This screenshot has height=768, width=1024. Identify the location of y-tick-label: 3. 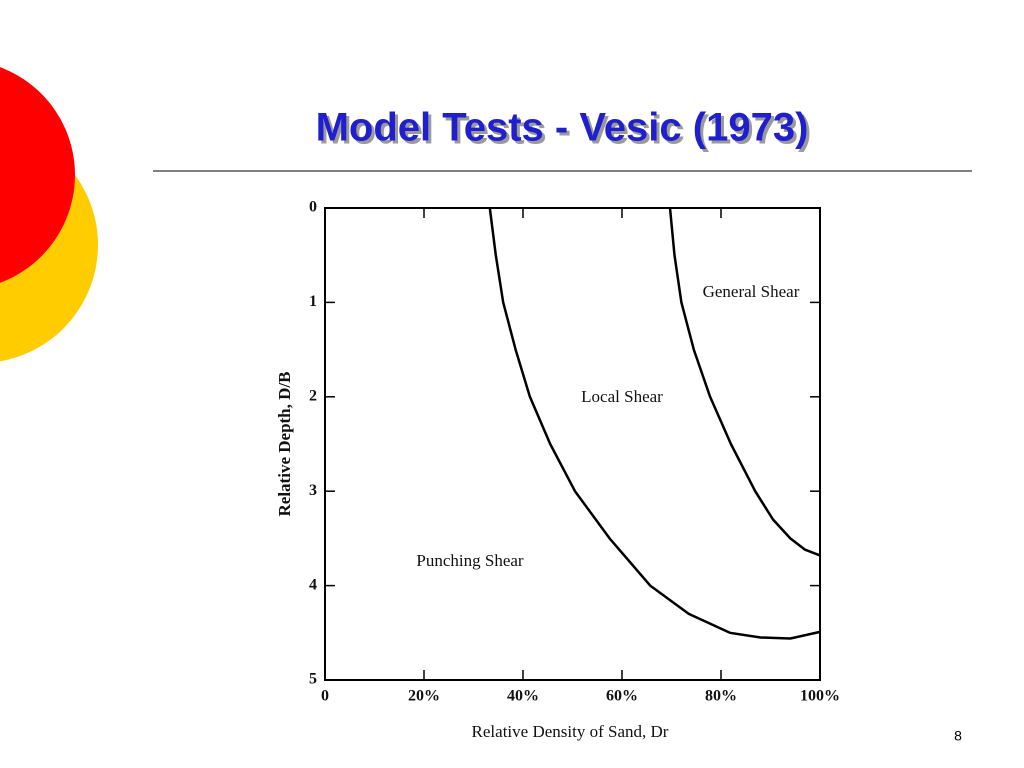
(313, 490).